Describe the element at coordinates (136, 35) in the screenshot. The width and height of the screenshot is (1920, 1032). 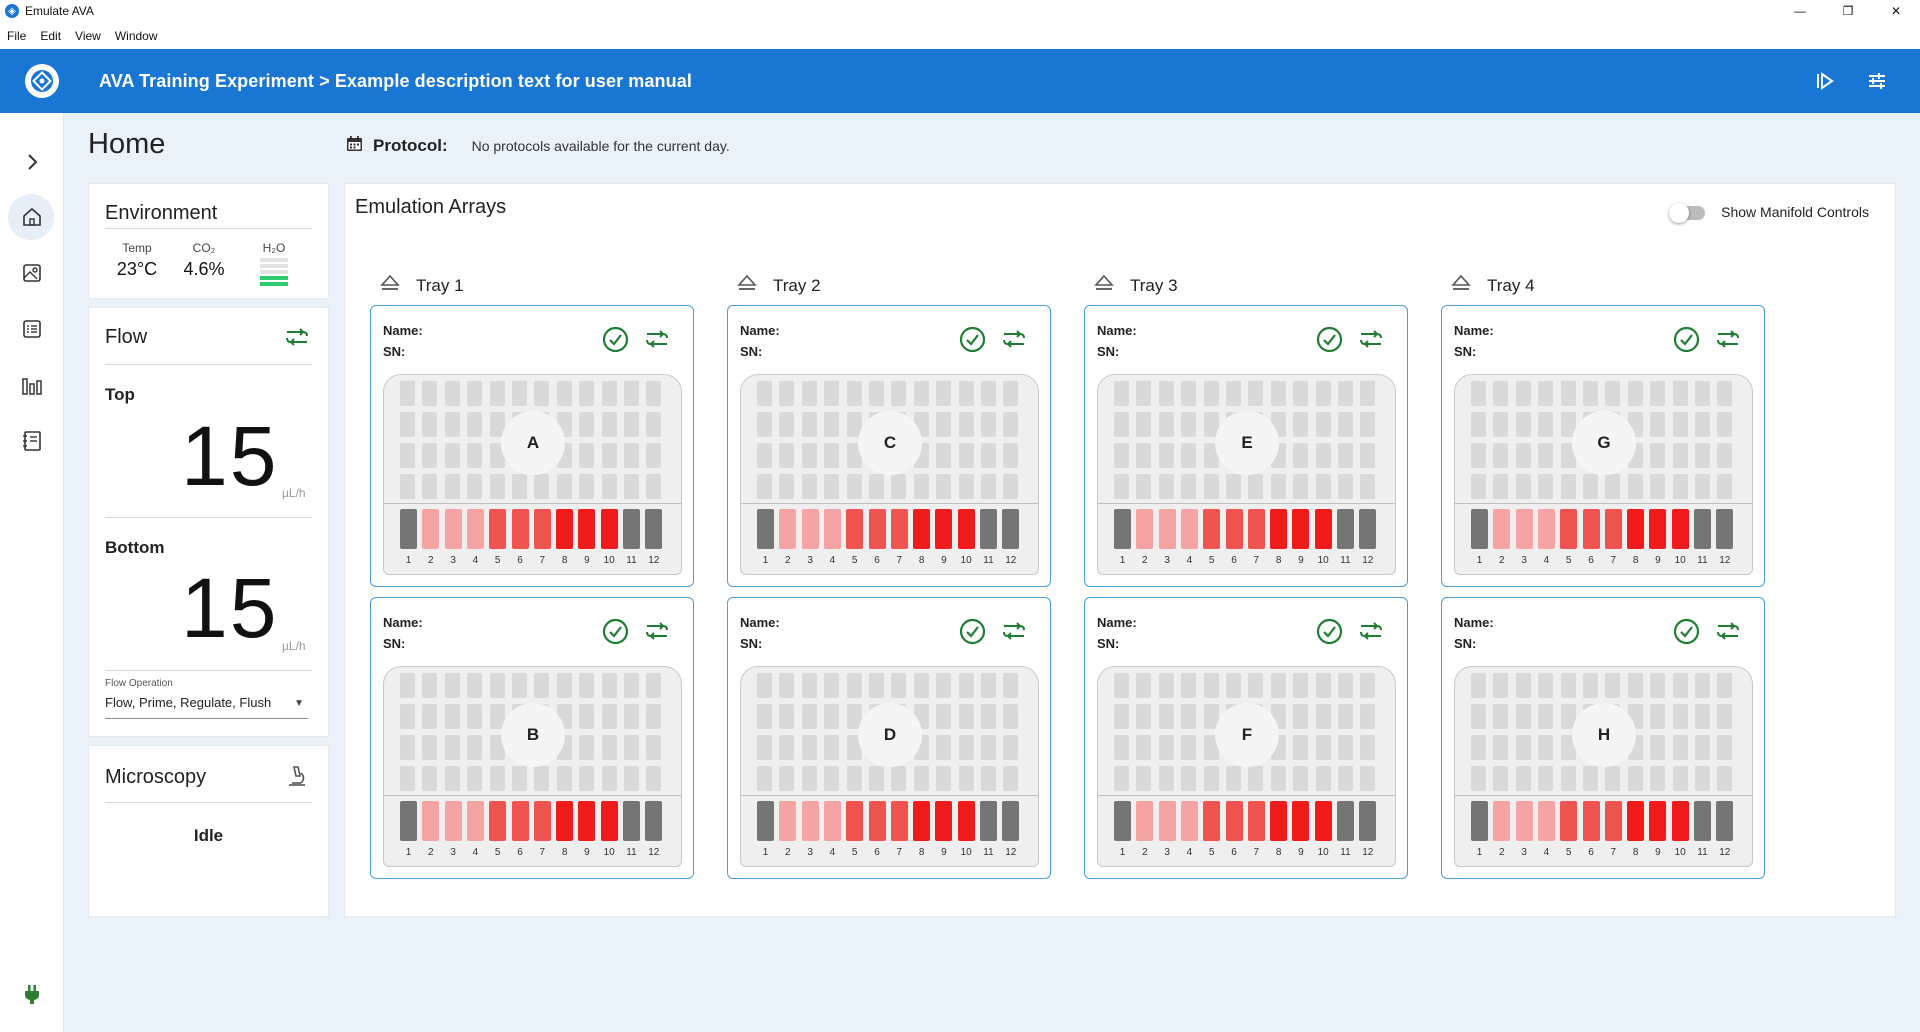
I see `menu-window: Window` at that location.